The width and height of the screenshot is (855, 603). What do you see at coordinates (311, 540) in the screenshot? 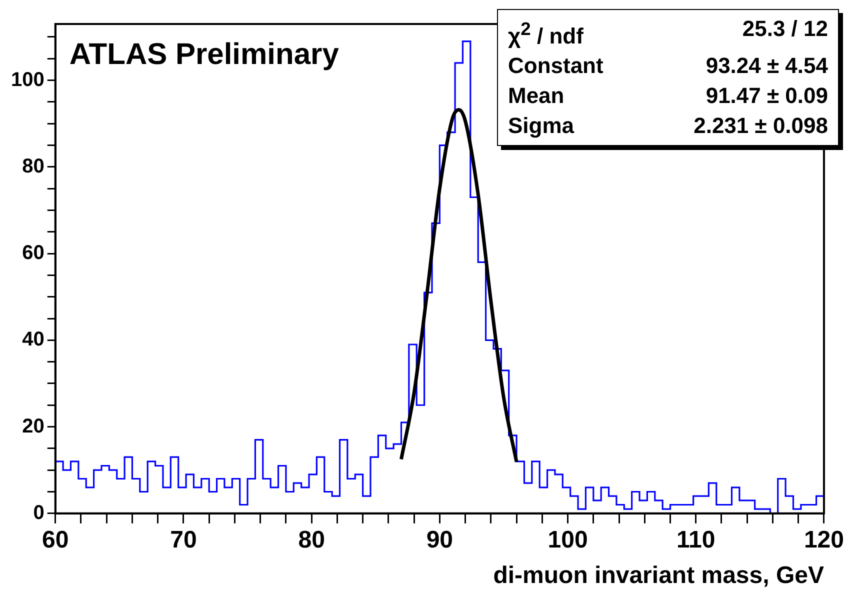
I see `x-tick-label: 80` at bounding box center [311, 540].